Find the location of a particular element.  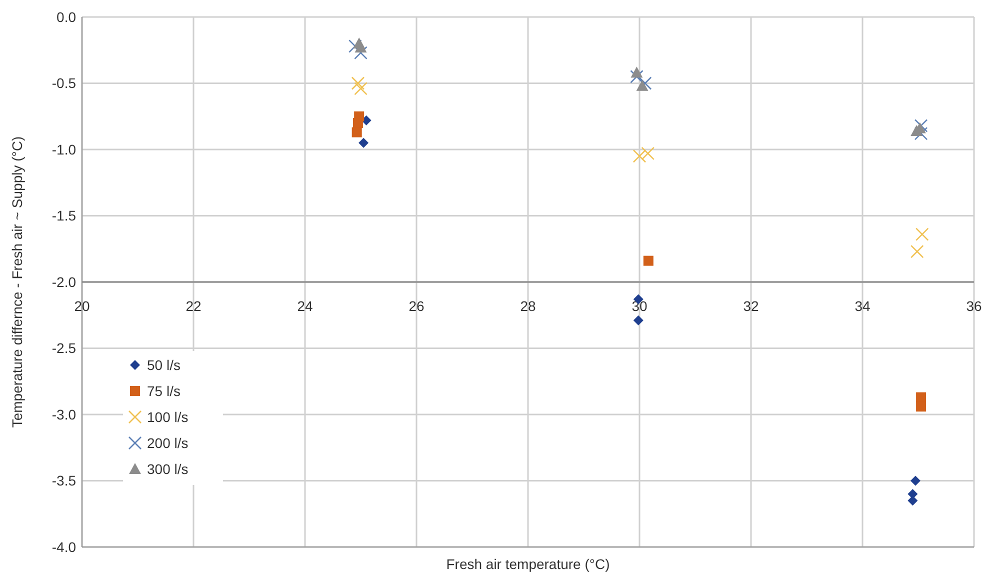

y-tick-label: -0.5 is located at coordinates (64, 83).